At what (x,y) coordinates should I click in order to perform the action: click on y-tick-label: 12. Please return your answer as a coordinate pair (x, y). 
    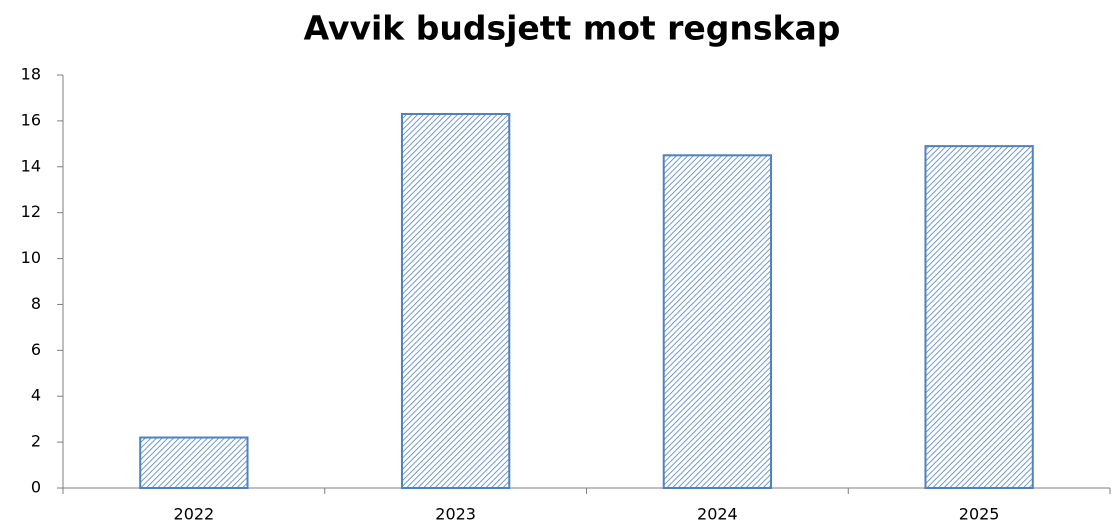
    Looking at the image, I should click on (31, 211).